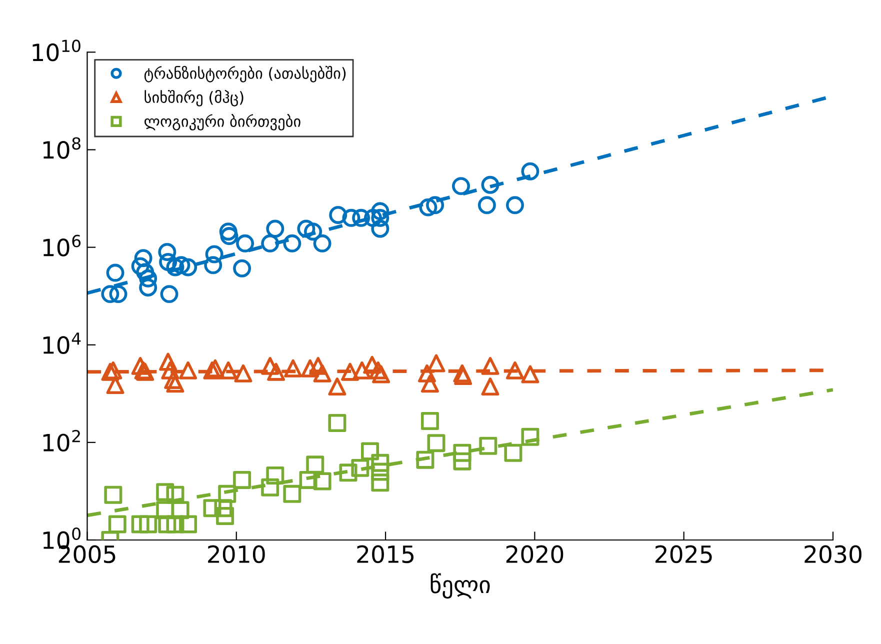 This screenshot has height=644, width=881. What do you see at coordinates (62, 245) in the screenshot?
I see `y-tick-label: 10$^{6}$` at bounding box center [62, 245].